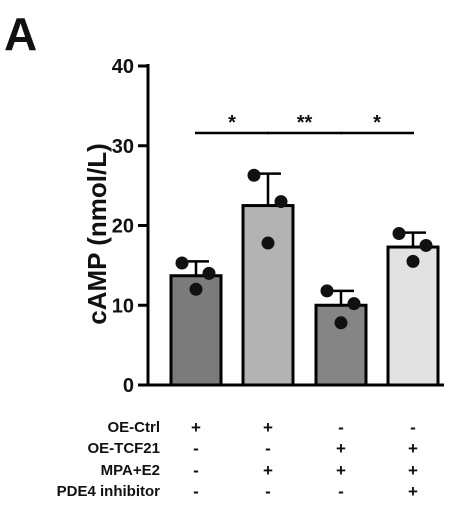 This screenshot has width=474, height=516. What do you see at coordinates (97, 234) in the screenshot?
I see `y-axis-label: cAMP (nmol/L)` at bounding box center [97, 234].